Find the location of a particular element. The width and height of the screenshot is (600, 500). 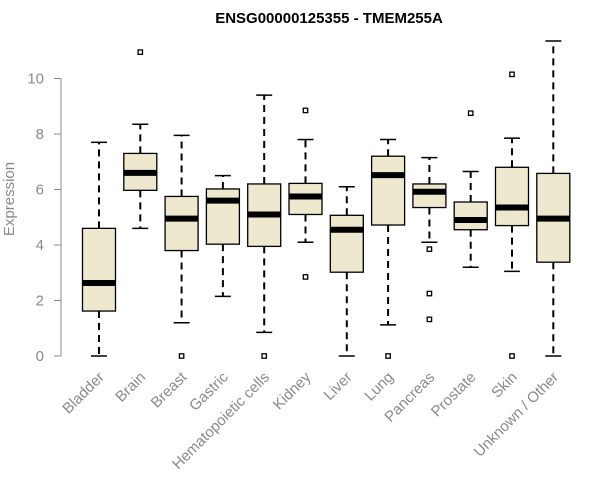

box-hematopoietic-cells is located at coordinates (264, 226).